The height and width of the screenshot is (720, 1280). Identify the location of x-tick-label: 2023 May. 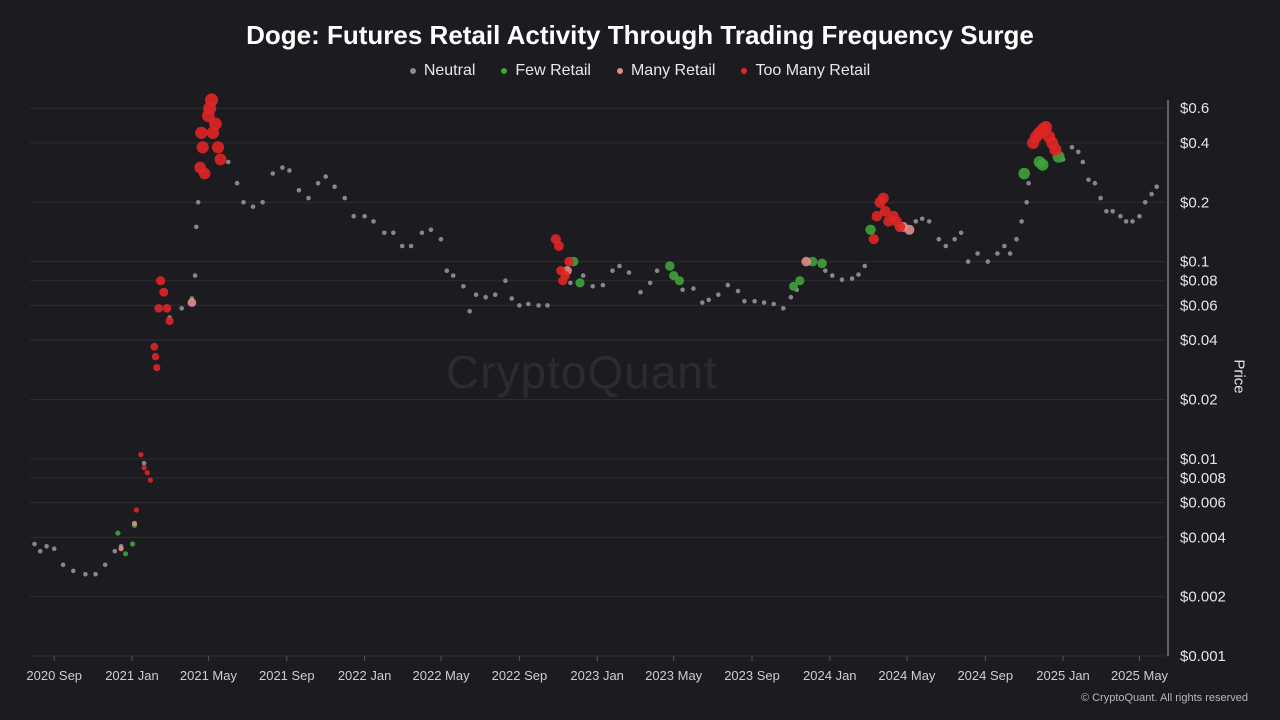
(674, 675).